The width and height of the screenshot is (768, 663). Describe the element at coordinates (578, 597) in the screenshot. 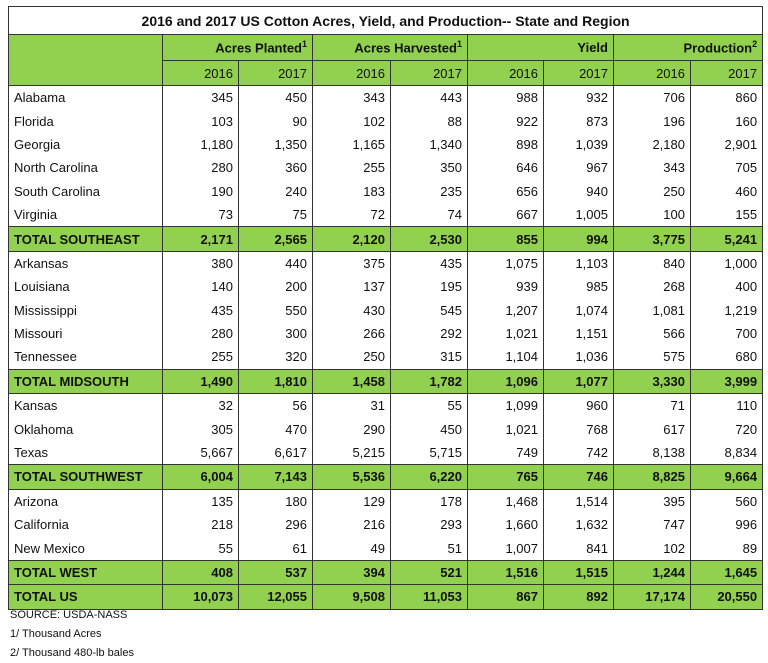

I see `cell-value: 892` at that location.